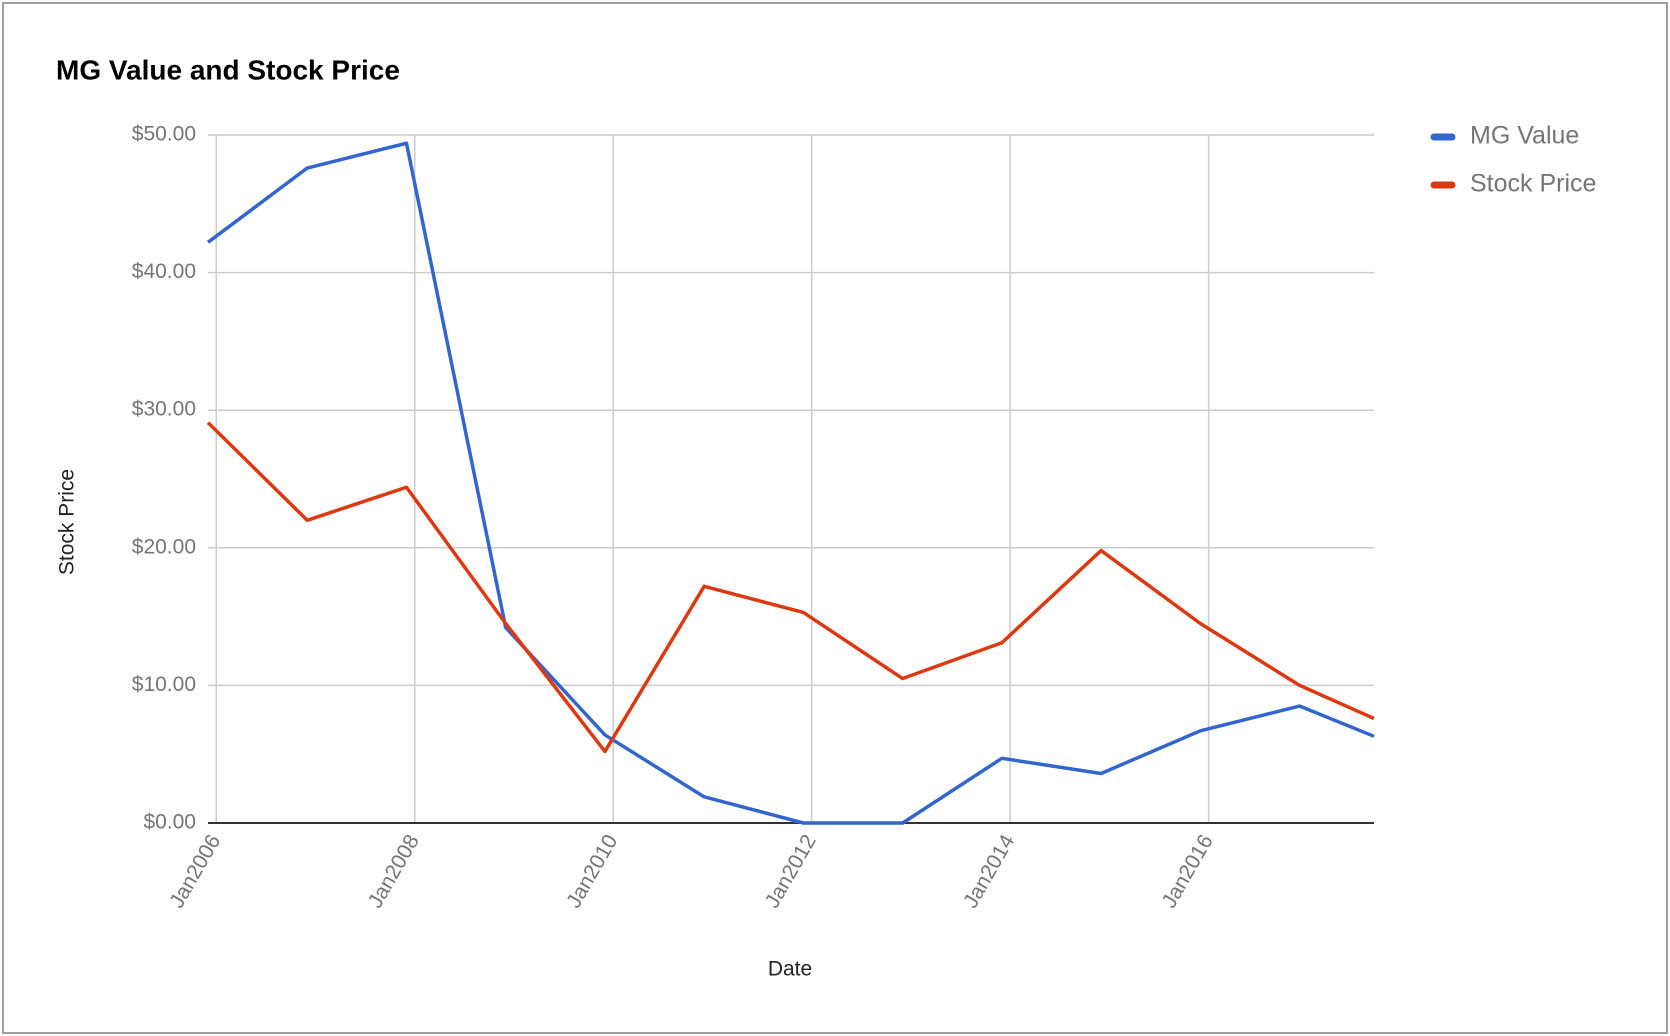  Describe the element at coordinates (164, 134) in the screenshot. I see `y-tick-label: $50.00` at that location.